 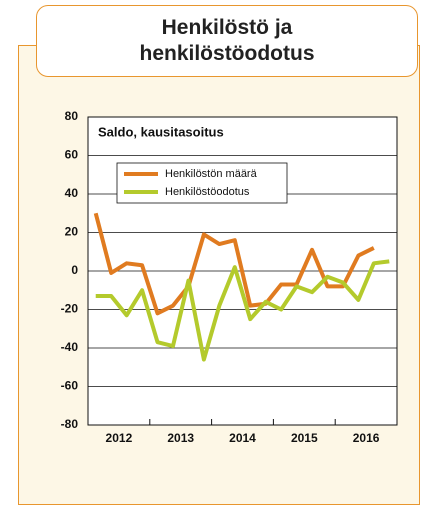 I want to click on x-tick-label: 2013, so click(x=180, y=438).